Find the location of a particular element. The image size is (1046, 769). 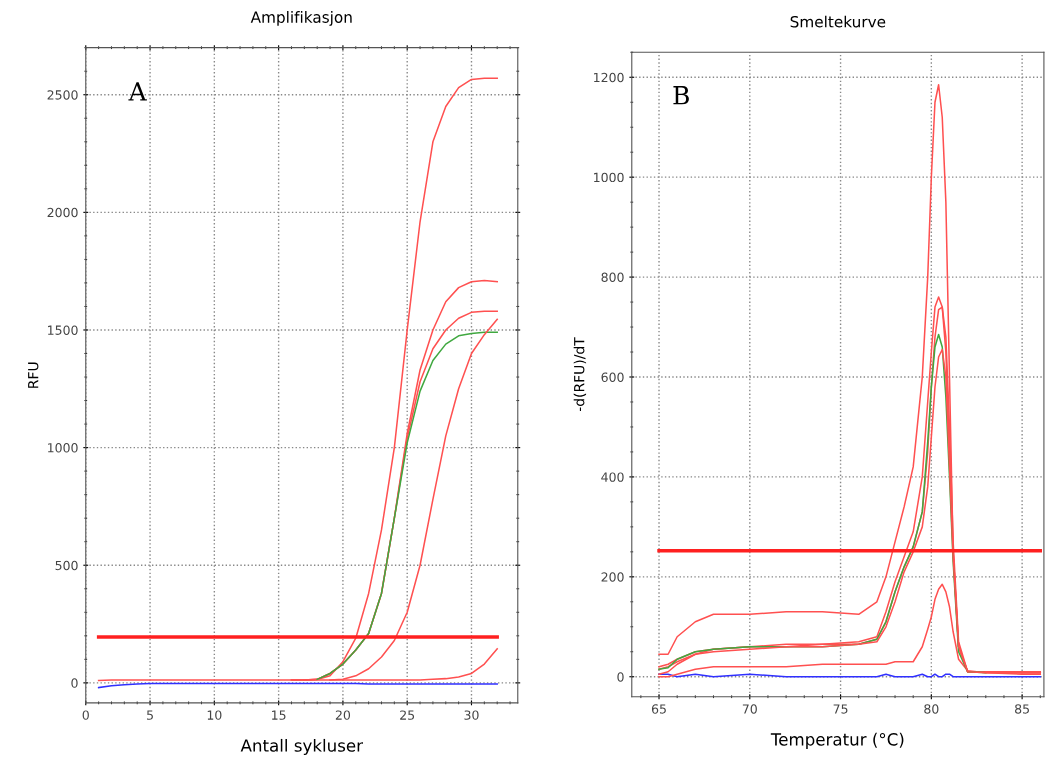

x-tick-label: 10 is located at coordinates (214, 715).